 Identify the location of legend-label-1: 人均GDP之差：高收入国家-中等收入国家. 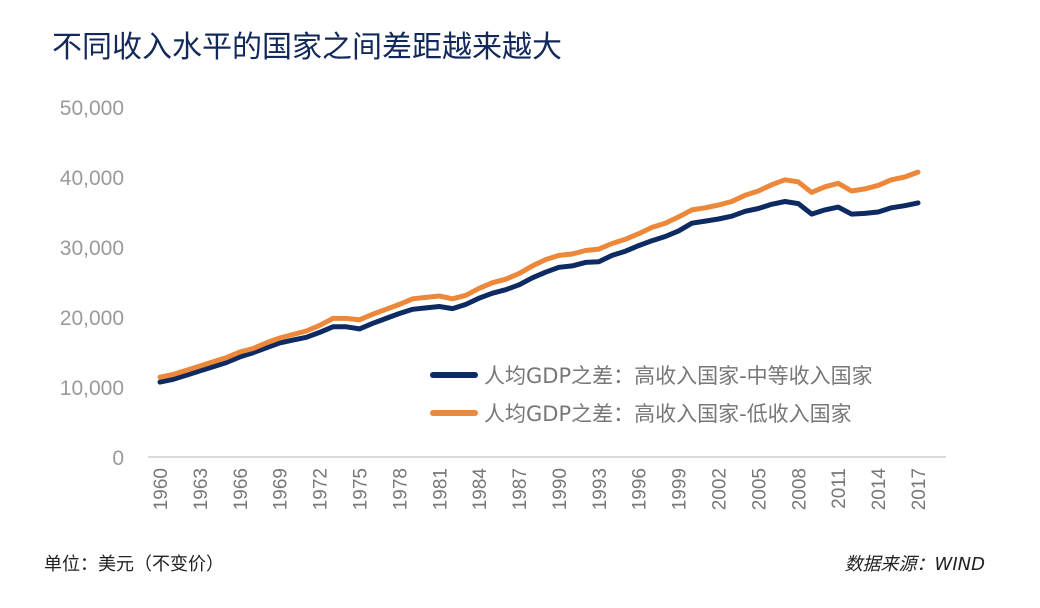
(678, 376).